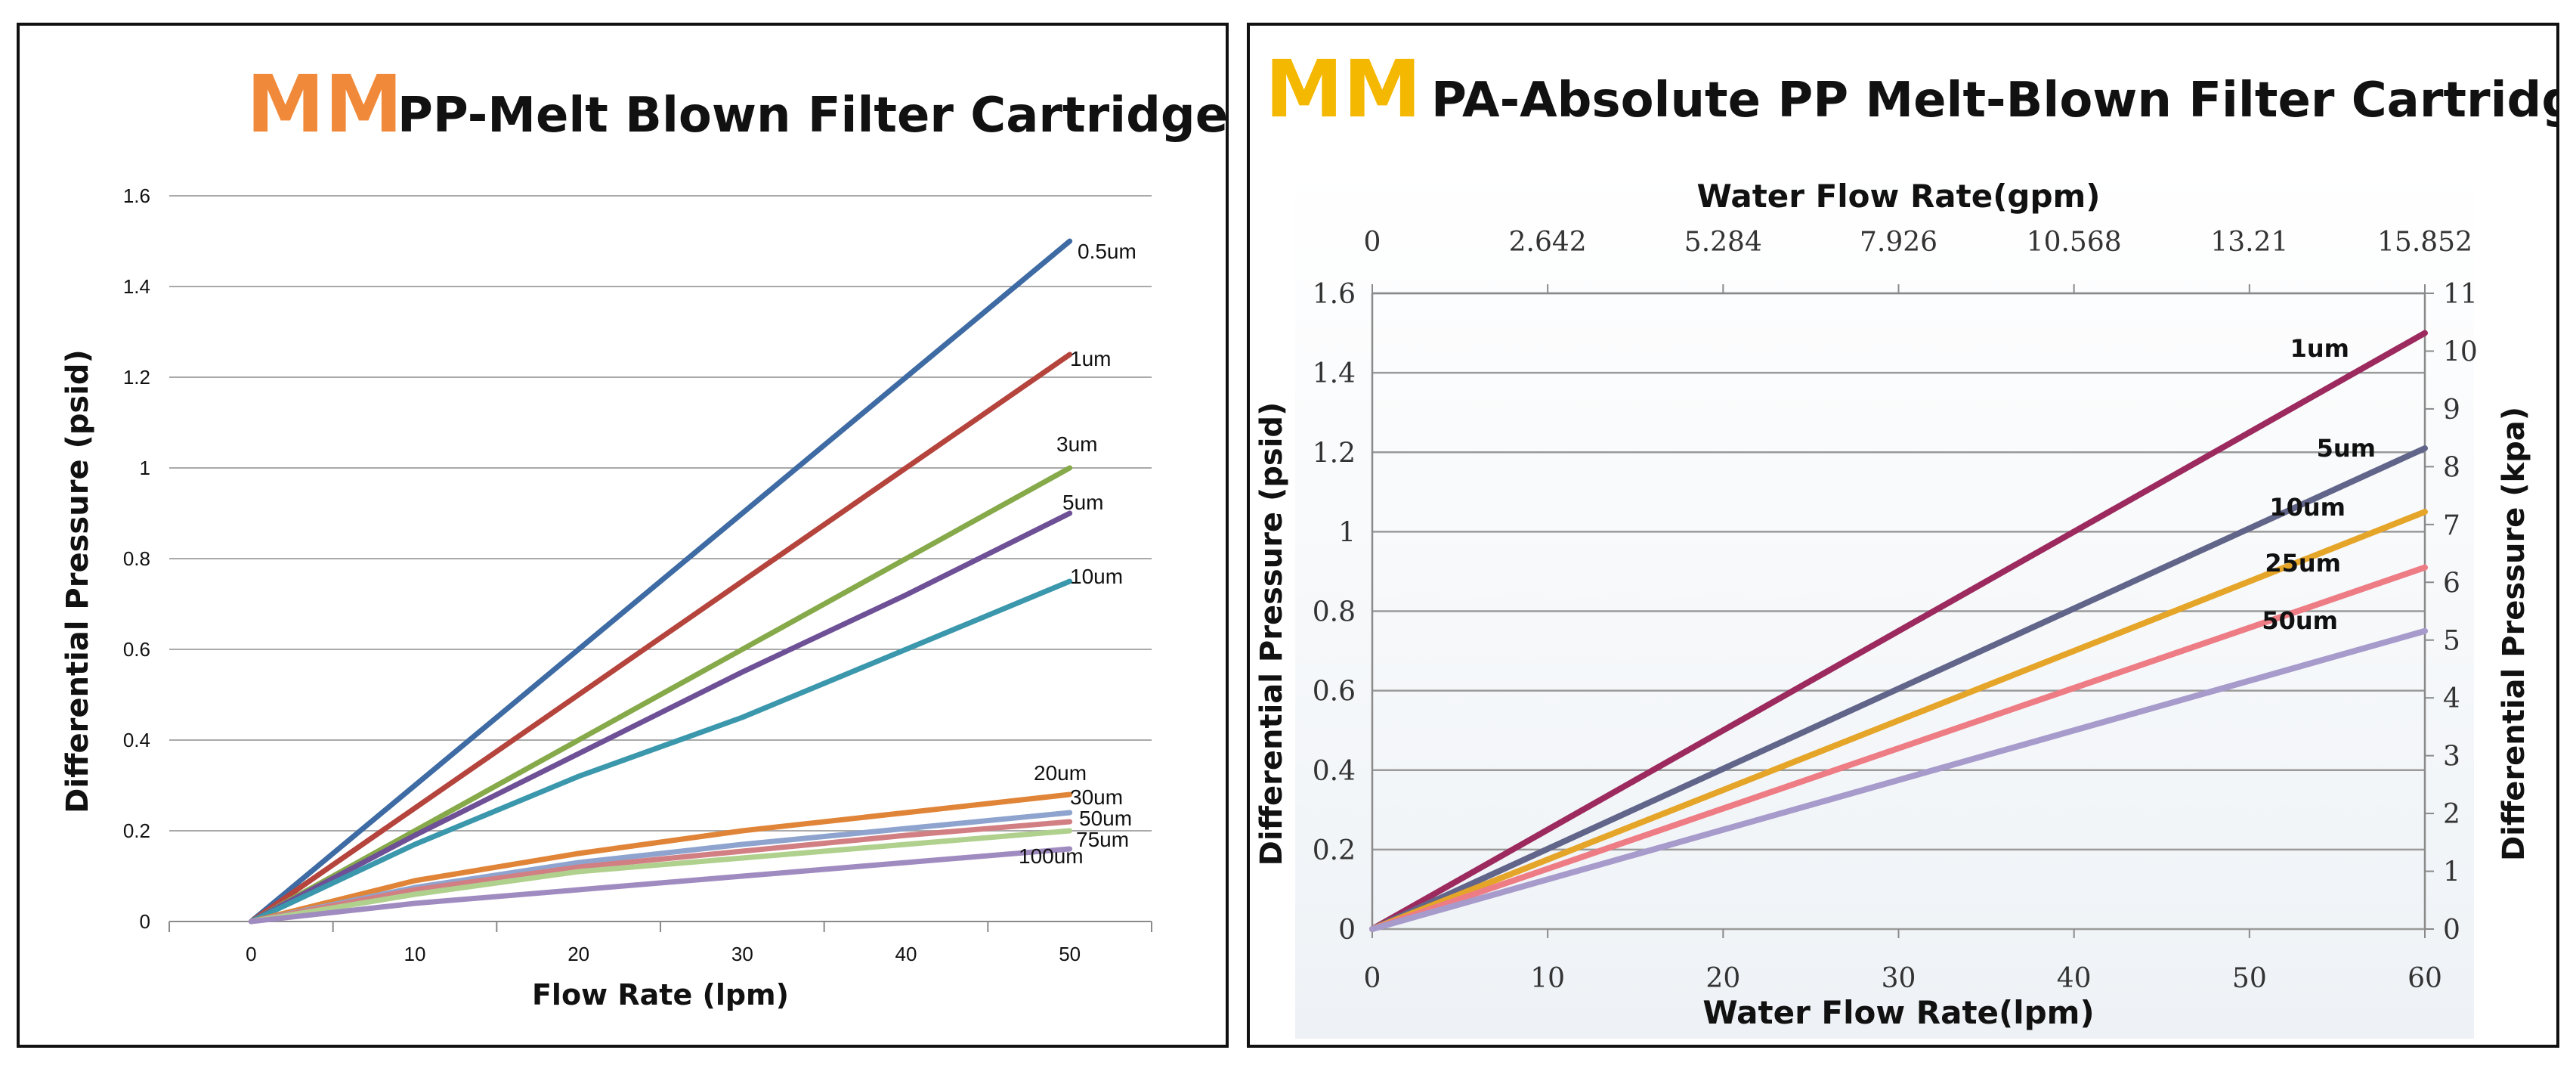 This screenshot has height=1081, width=2576. What do you see at coordinates (660, 751) in the screenshot?
I see `left-series-line-10um` at bounding box center [660, 751].